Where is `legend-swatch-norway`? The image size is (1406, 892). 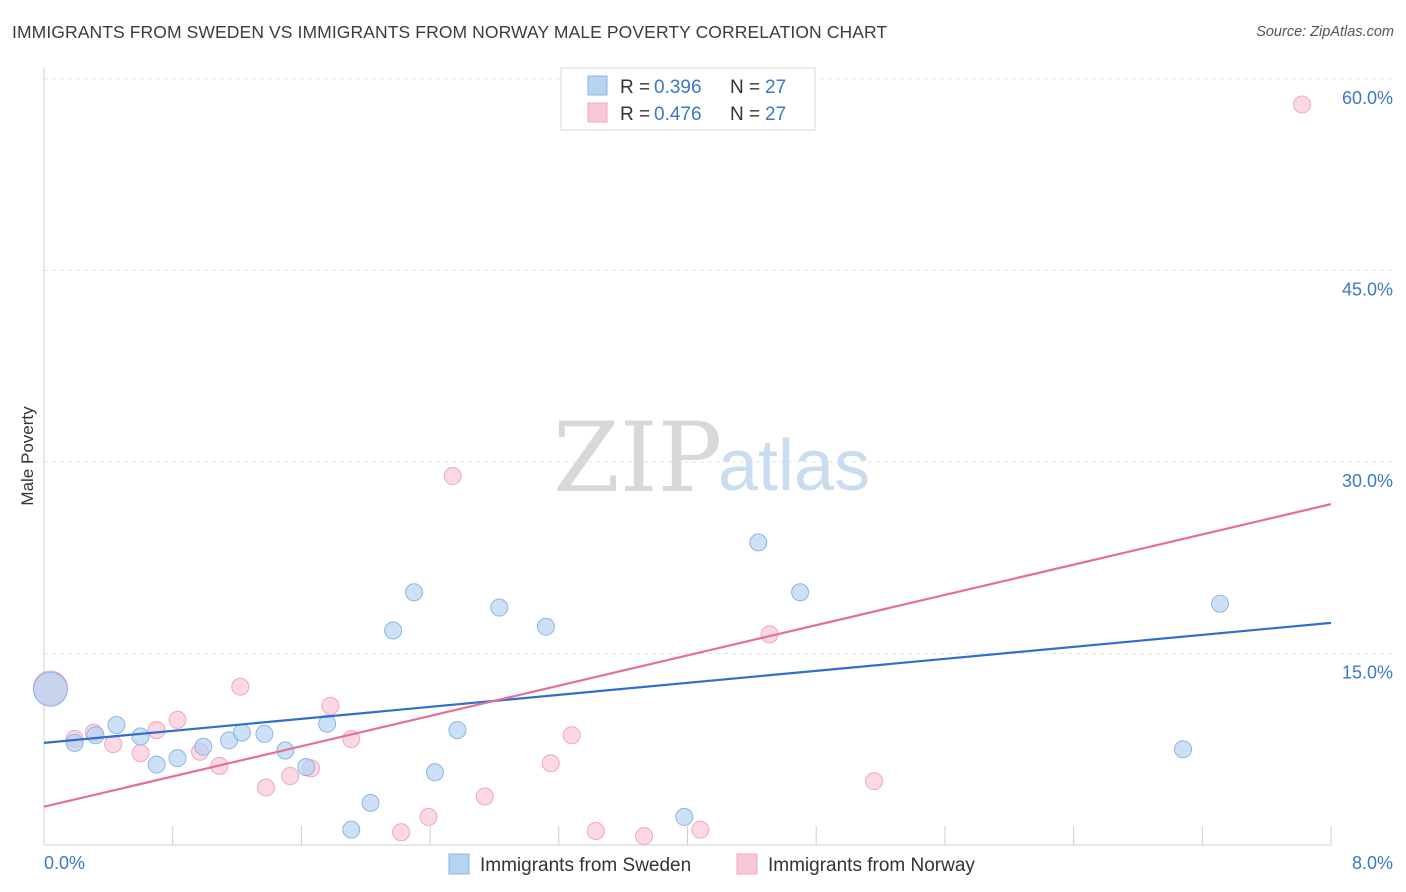
legend-swatch-norway is located at coordinates (597, 112).